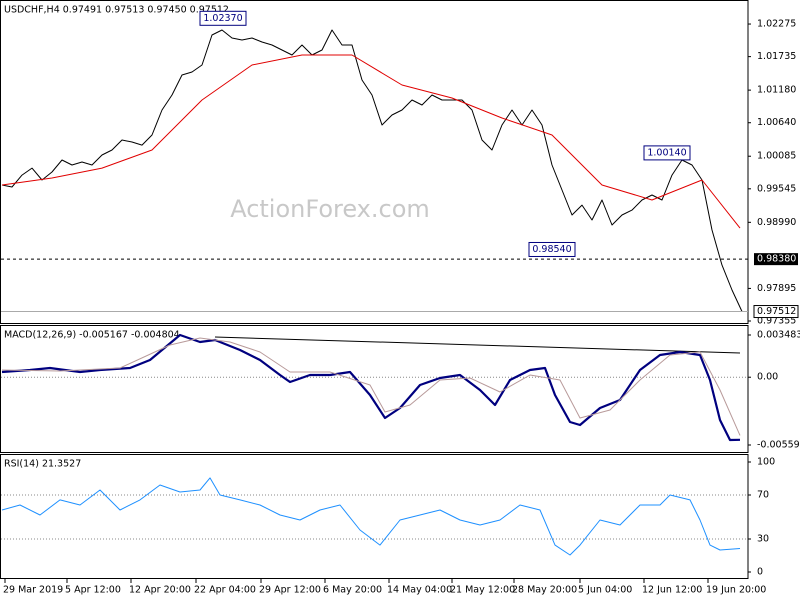 The image size is (800, 600). Describe the element at coordinates (776, 222) in the screenshot. I see `y-tick-label: 0.98990` at that location.